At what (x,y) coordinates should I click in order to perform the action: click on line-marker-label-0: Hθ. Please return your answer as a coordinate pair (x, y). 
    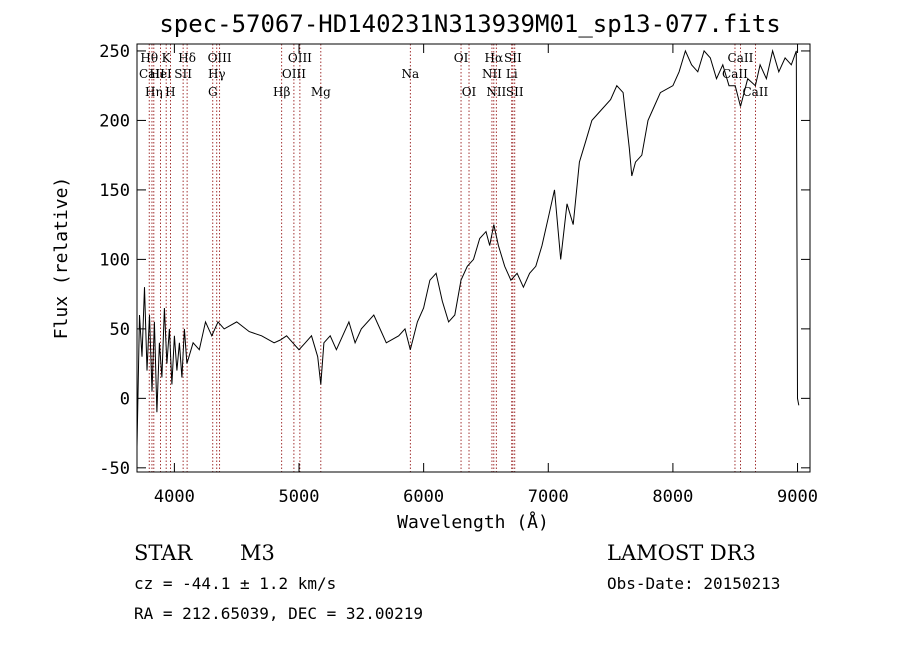
    Looking at the image, I should click on (149, 58).